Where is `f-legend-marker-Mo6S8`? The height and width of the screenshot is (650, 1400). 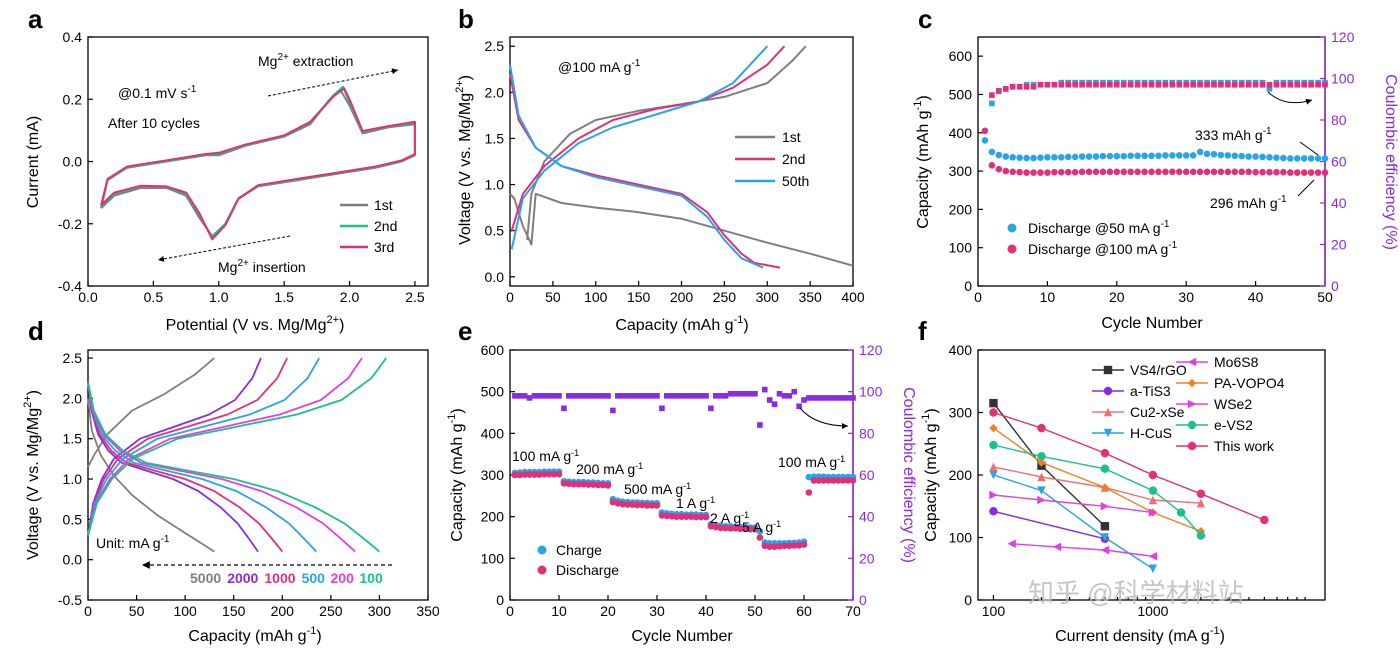
f-legend-marker-Mo6S8 is located at coordinates (1192, 362).